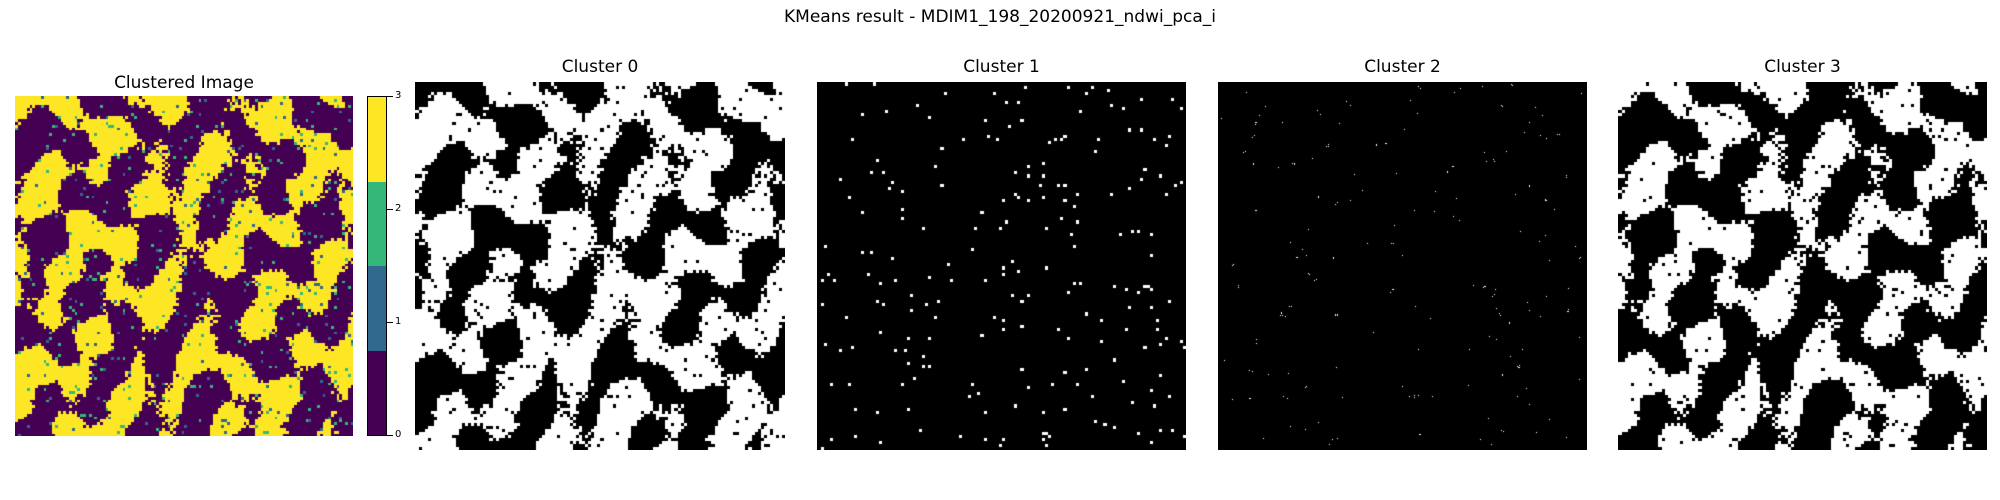  What do you see at coordinates (1001, 266) in the screenshot?
I see `cluster-1-mask` at bounding box center [1001, 266].